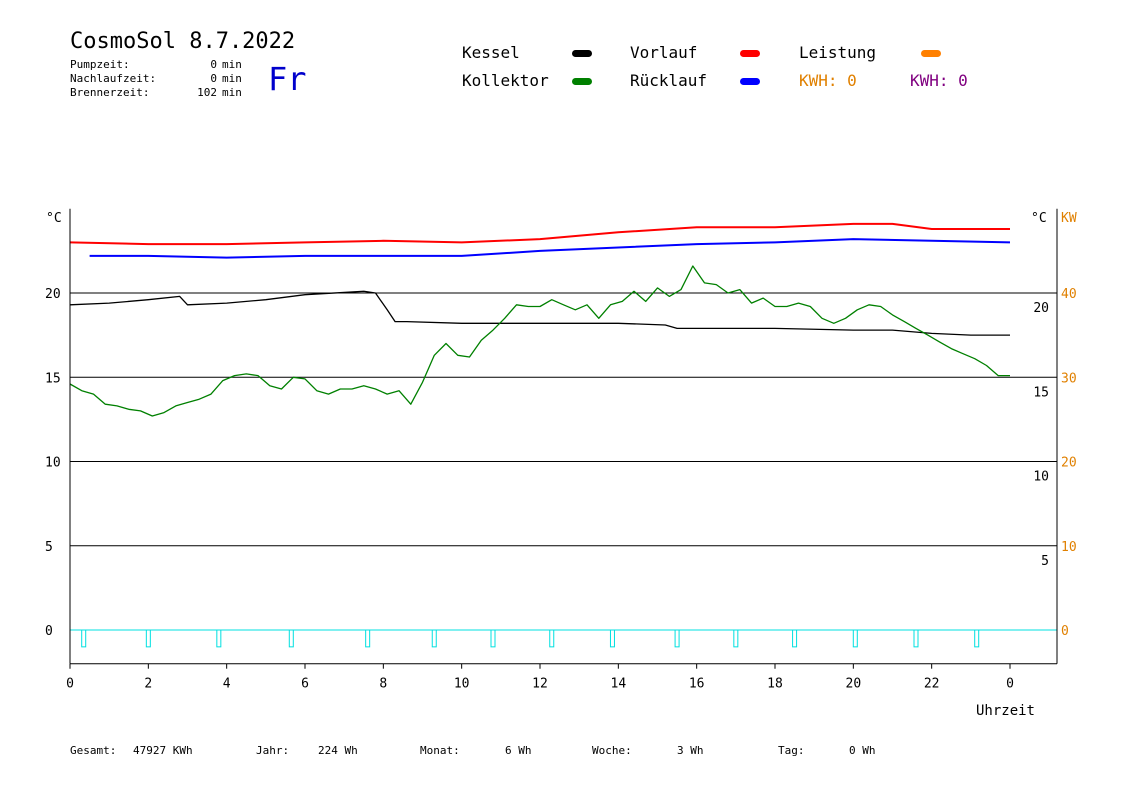 This screenshot has width=1148, height=812. I want to click on footer-tag-value: 0 Wh, so click(862, 750).